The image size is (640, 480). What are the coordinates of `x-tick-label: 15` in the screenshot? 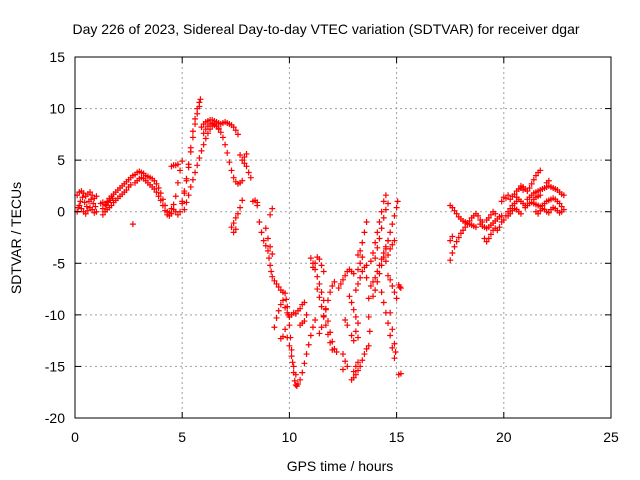 It's located at (397, 437).